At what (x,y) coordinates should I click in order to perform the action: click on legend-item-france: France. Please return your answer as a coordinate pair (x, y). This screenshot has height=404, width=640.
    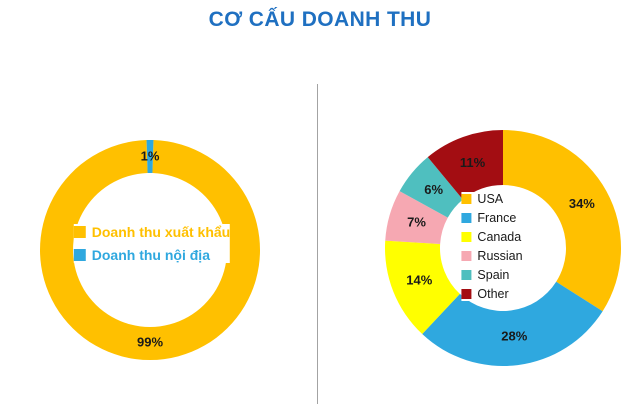
    Looking at the image, I should click on (491, 218).